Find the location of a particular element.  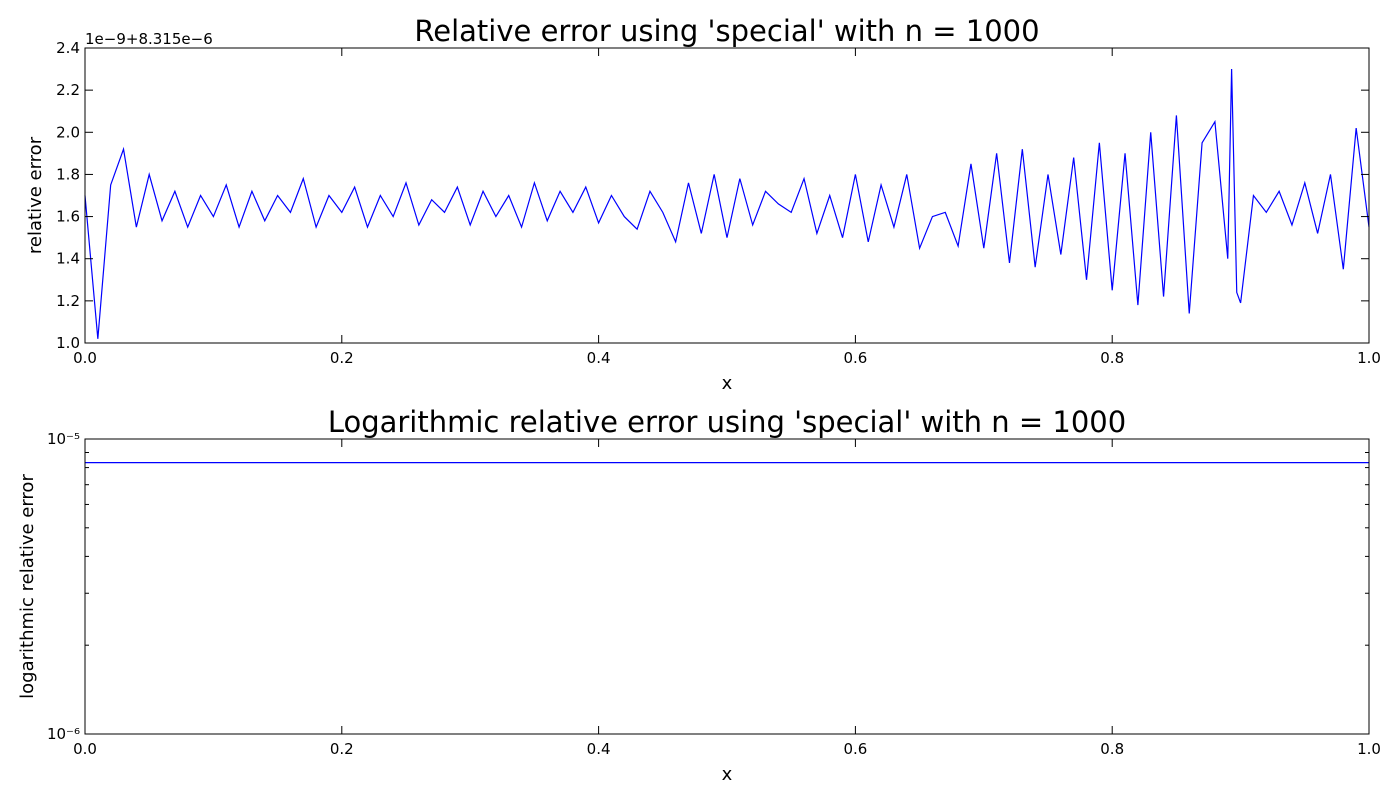

y-tick-label: 2.4 is located at coordinates (68, 48).